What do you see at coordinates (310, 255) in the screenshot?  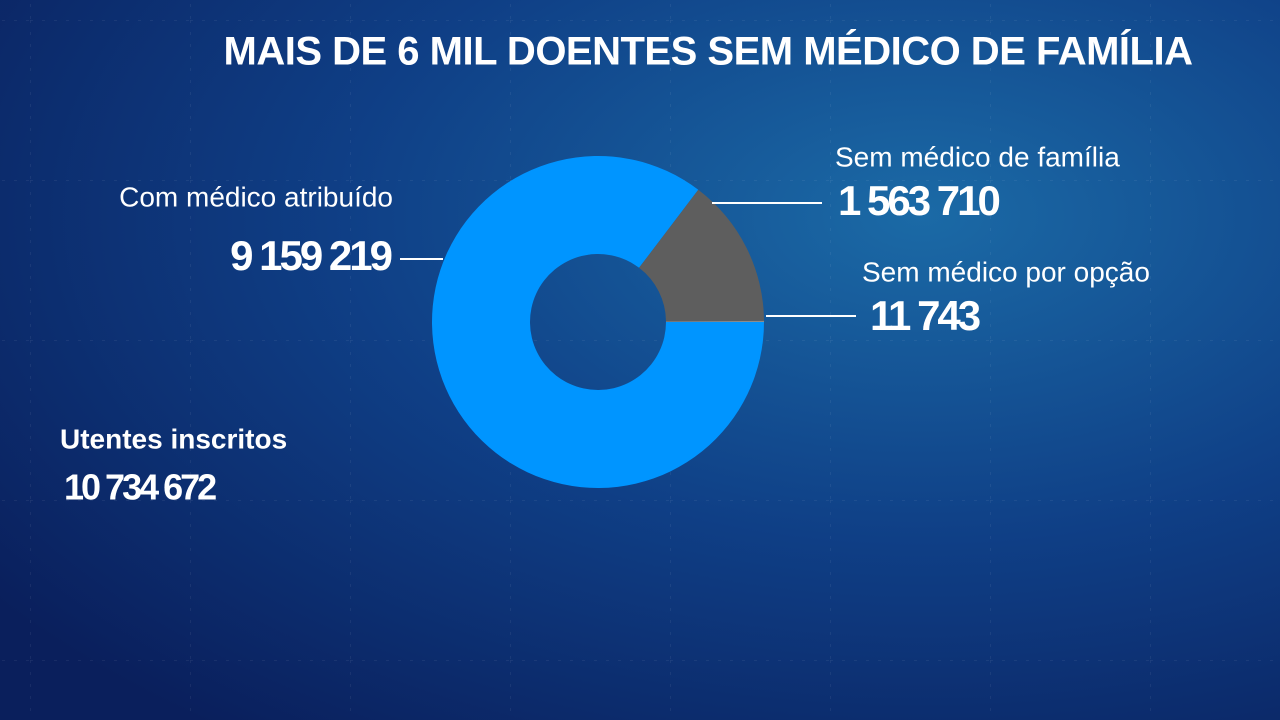 I see `segment-value: 9 159 219` at bounding box center [310, 255].